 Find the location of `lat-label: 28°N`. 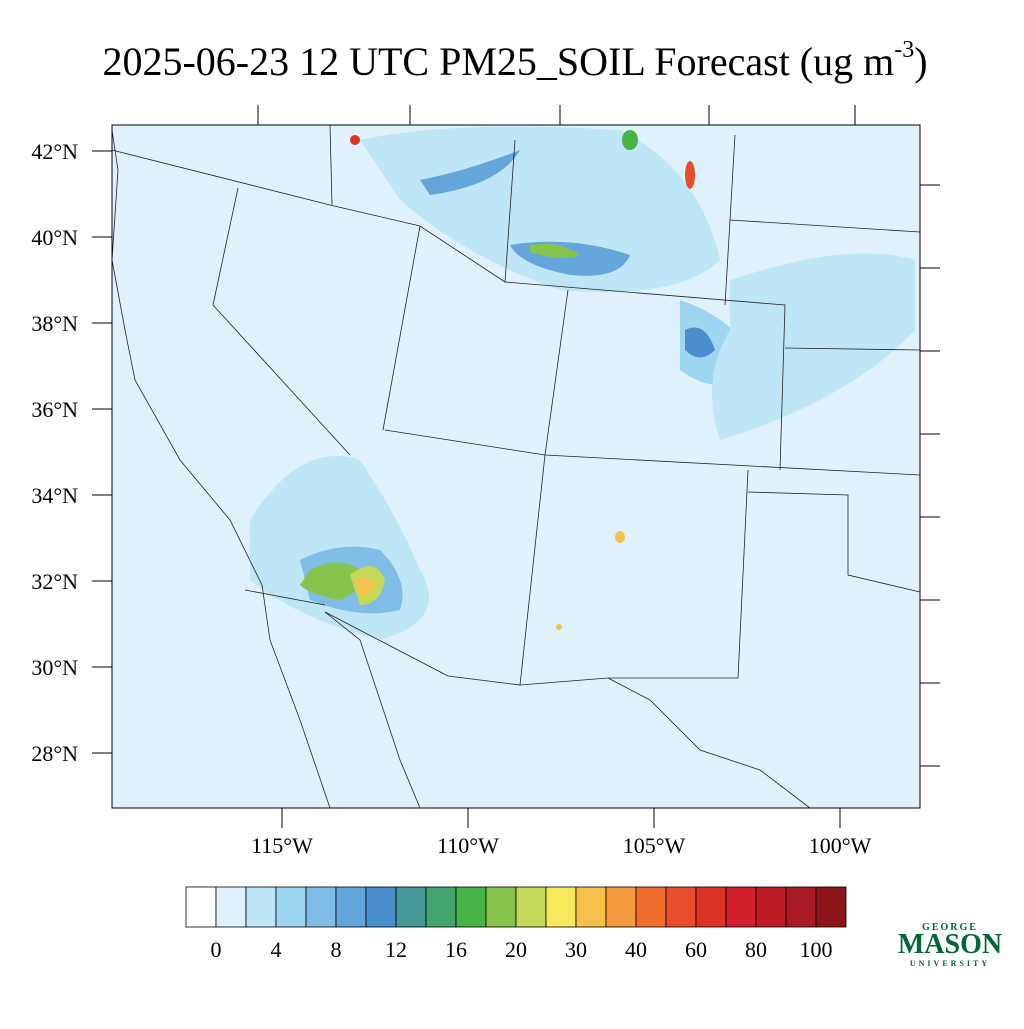

lat-label: 28°N is located at coordinates (54, 753).